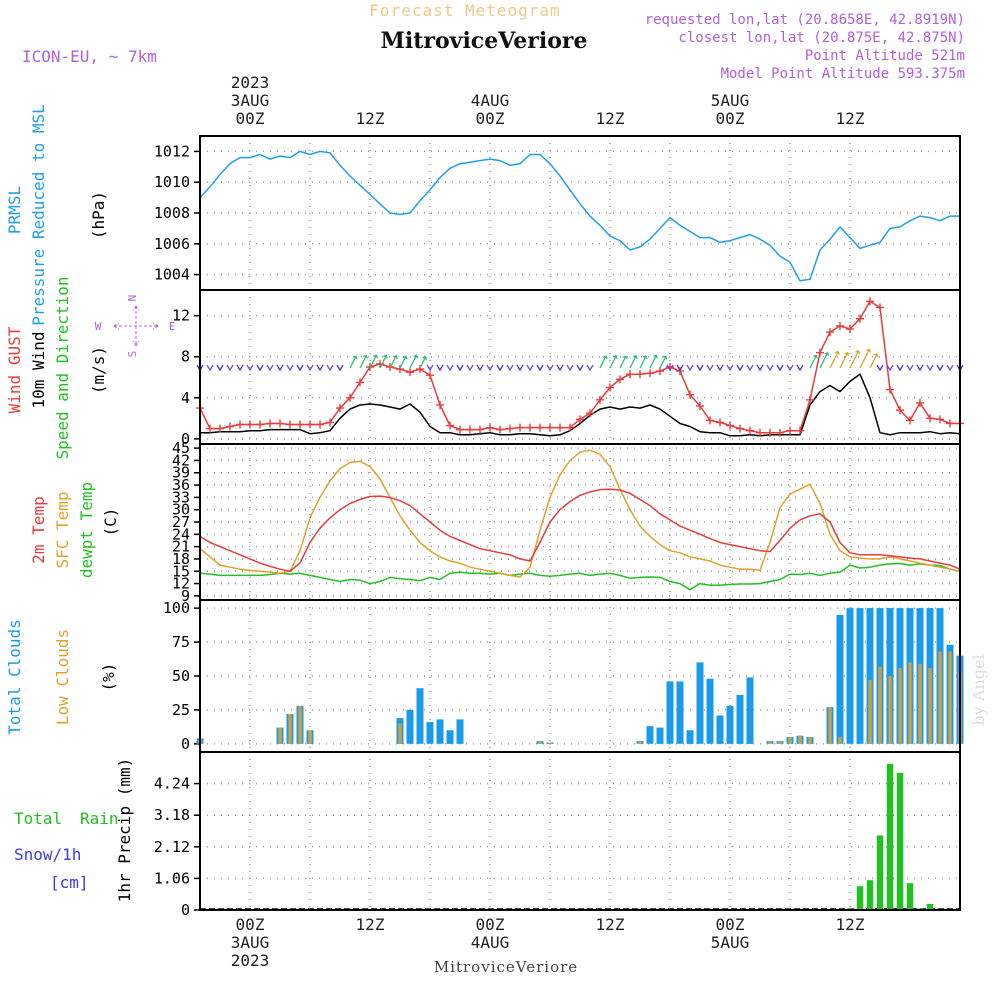 The image size is (1000, 1000). I want to click on y-tick-label: 100, so click(176, 608).